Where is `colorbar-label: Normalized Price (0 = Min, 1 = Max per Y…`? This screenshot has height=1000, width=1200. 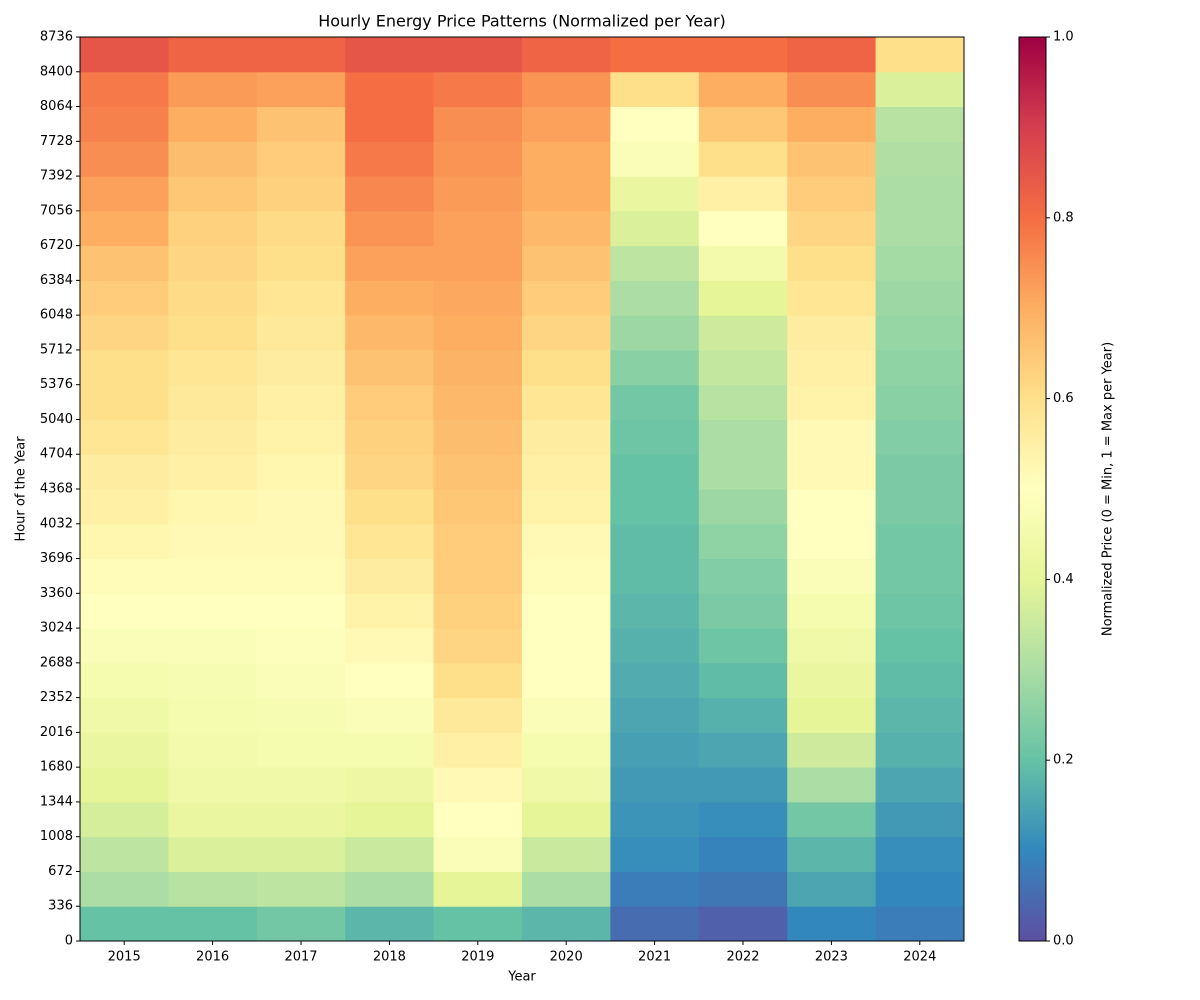
colorbar-label: Normalized Price (0 = Min, 1 = Max per Y… is located at coordinates (1108, 489).